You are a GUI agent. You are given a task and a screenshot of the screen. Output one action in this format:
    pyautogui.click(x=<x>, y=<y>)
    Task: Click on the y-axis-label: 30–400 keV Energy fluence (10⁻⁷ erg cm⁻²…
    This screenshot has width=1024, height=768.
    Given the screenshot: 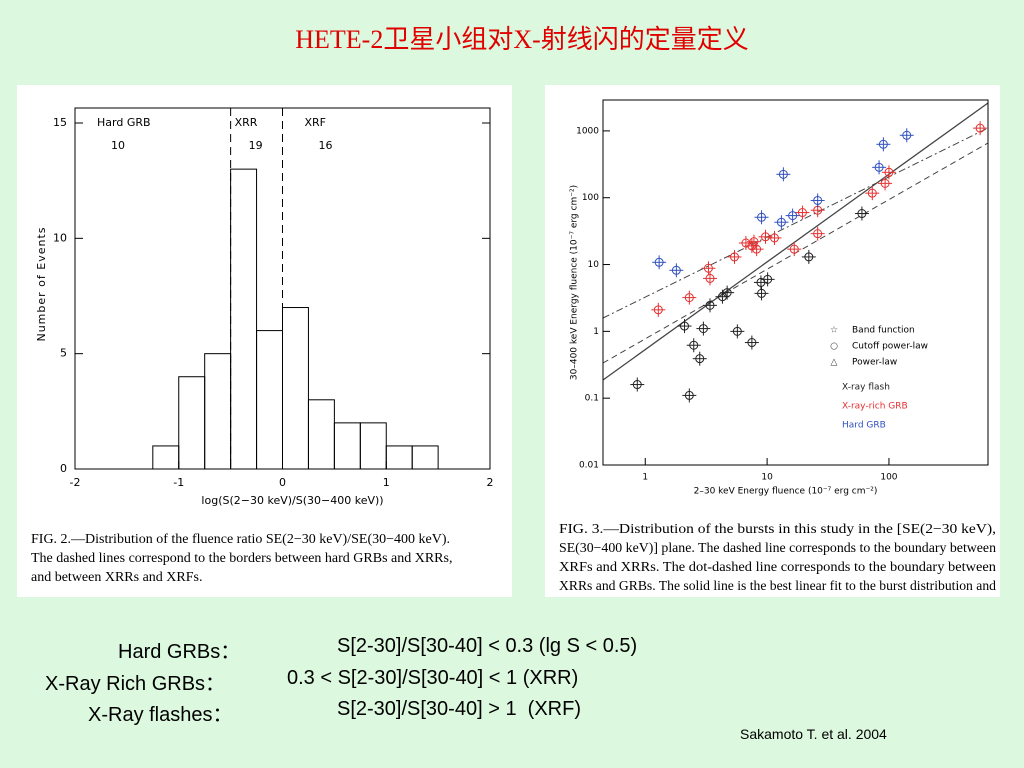 What is the action you would take?
    pyautogui.click(x=575, y=282)
    